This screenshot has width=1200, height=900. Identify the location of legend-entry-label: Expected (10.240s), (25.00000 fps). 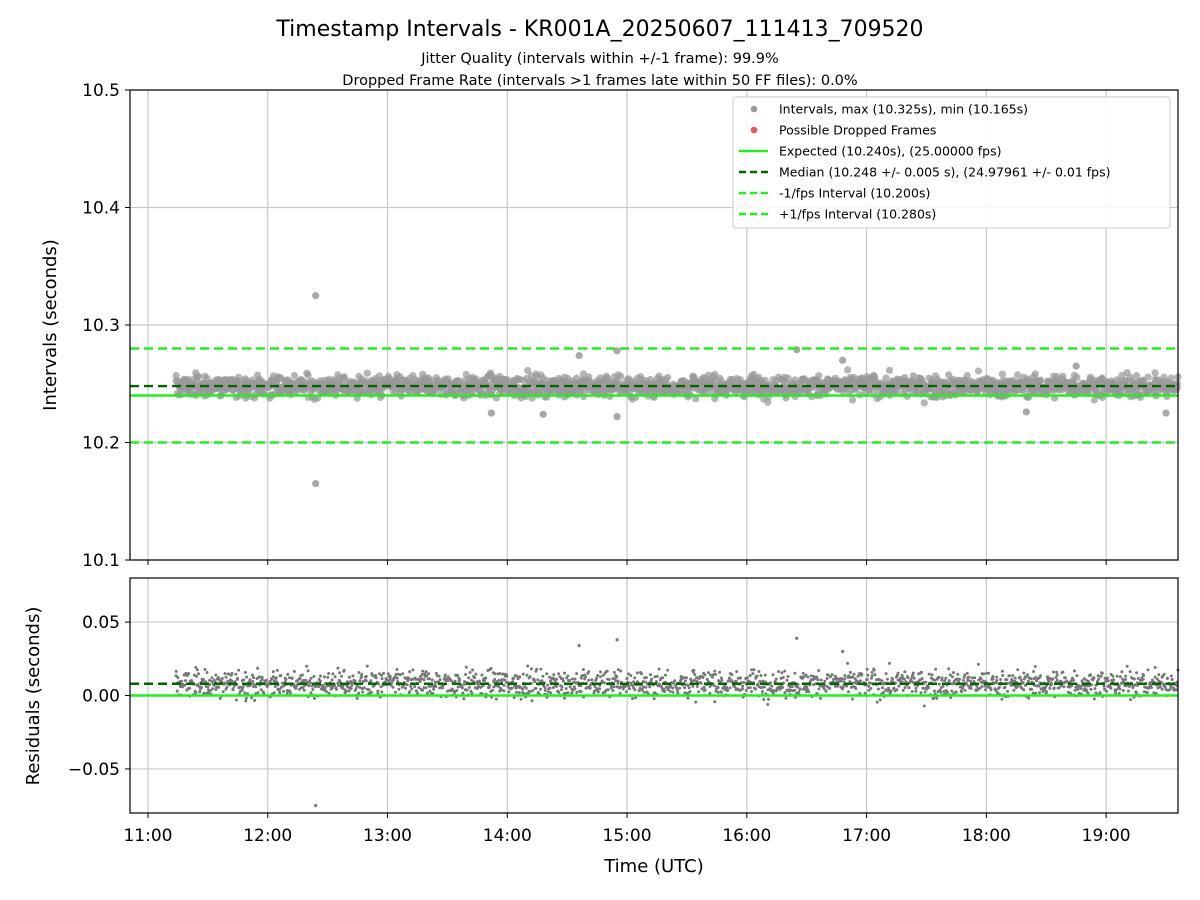
(890, 151).